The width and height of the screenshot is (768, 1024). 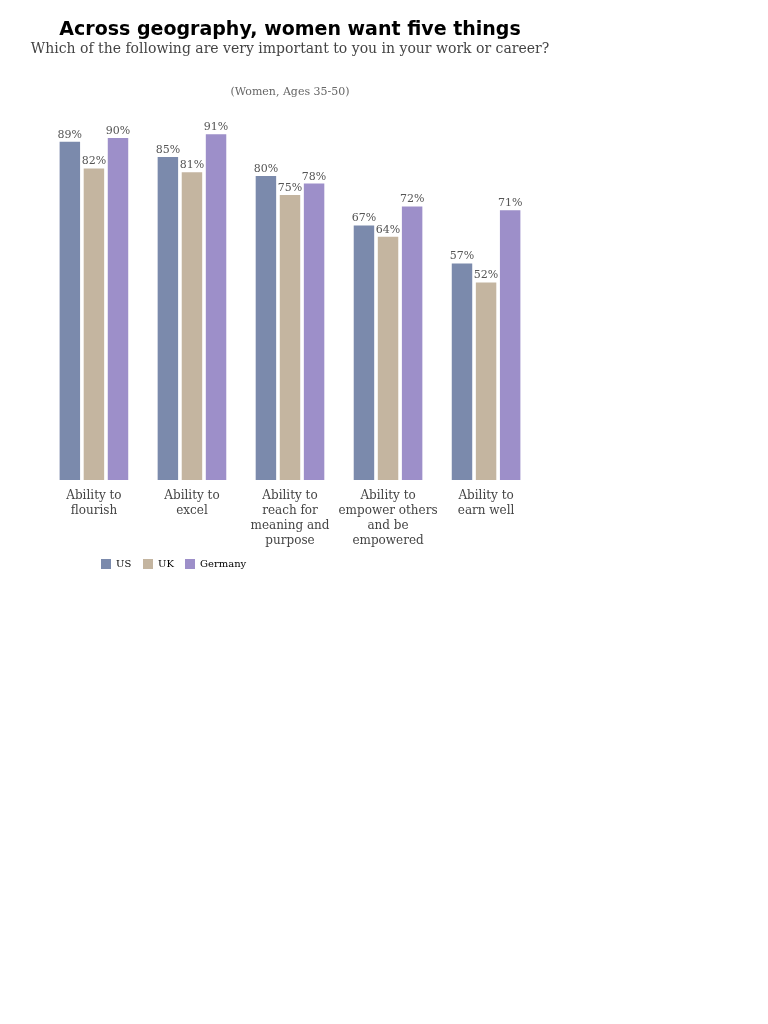 What do you see at coordinates (168, 149) in the screenshot?
I see `data-label: 85%` at bounding box center [168, 149].